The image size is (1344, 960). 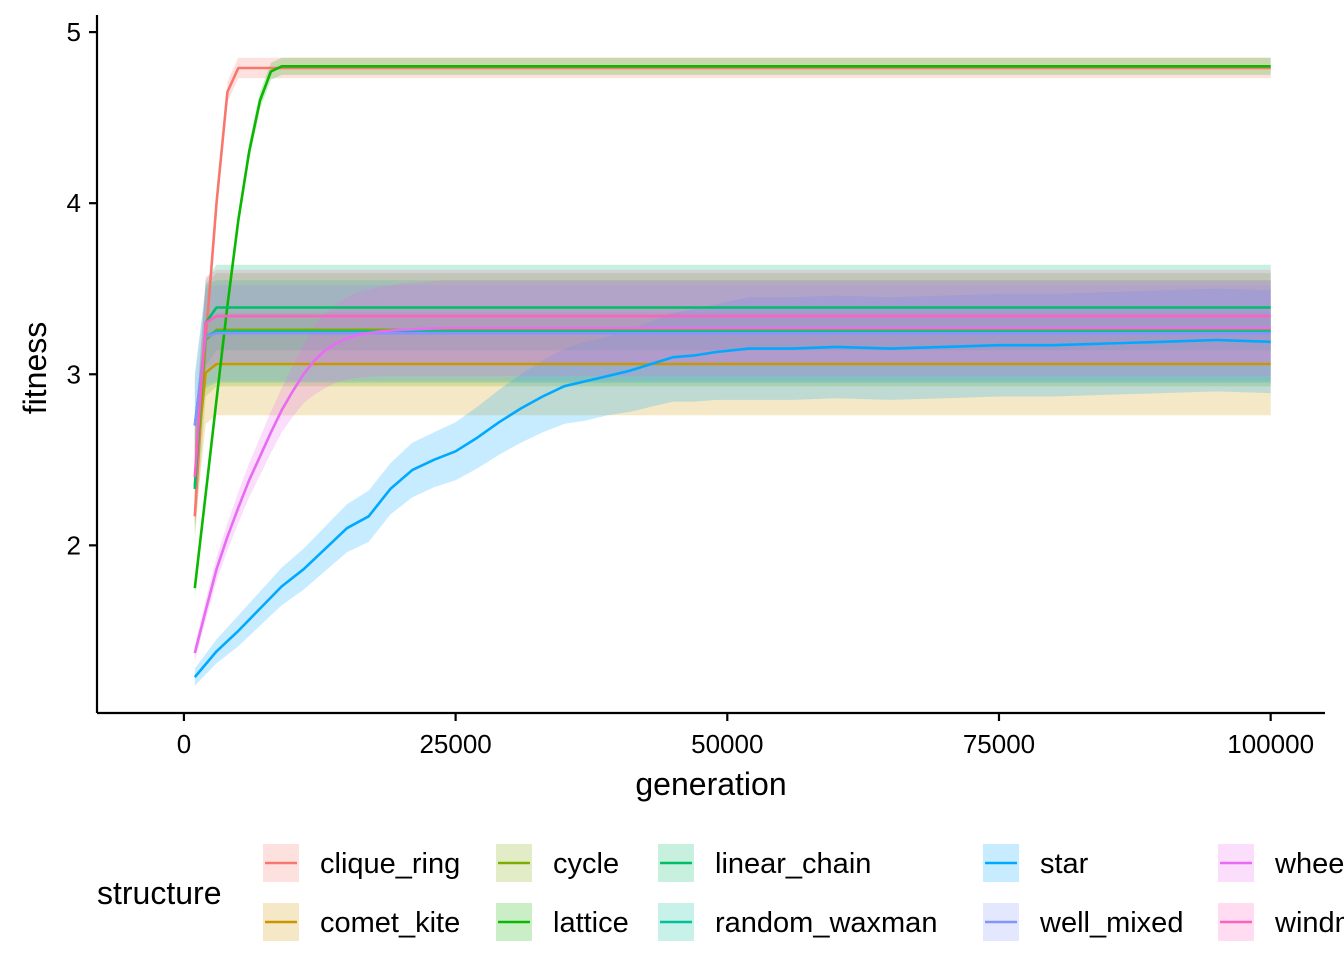 What do you see at coordinates (1064, 864) in the screenshot?
I see `star-legend-label: star` at bounding box center [1064, 864].